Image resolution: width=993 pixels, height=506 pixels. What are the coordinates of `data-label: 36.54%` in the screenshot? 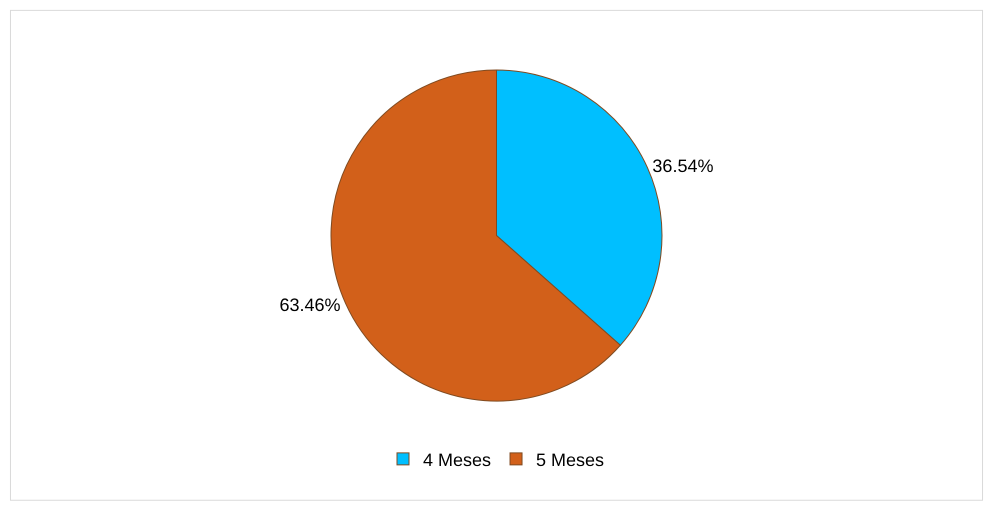 It's located at (683, 166).